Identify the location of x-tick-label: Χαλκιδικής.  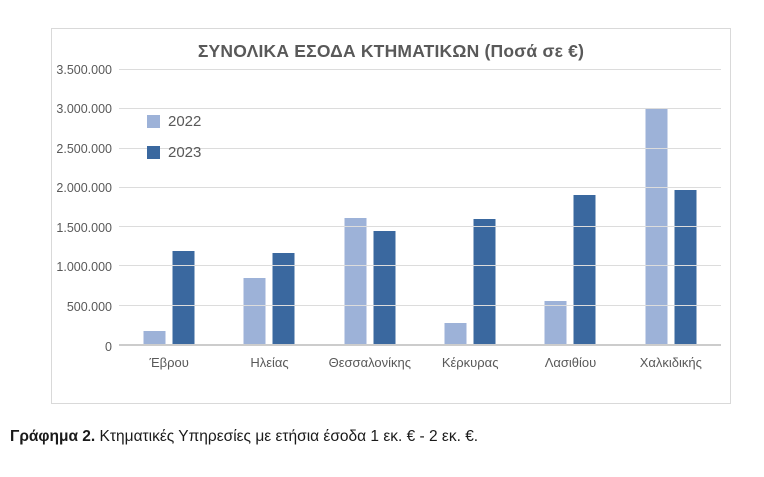
(670, 362).